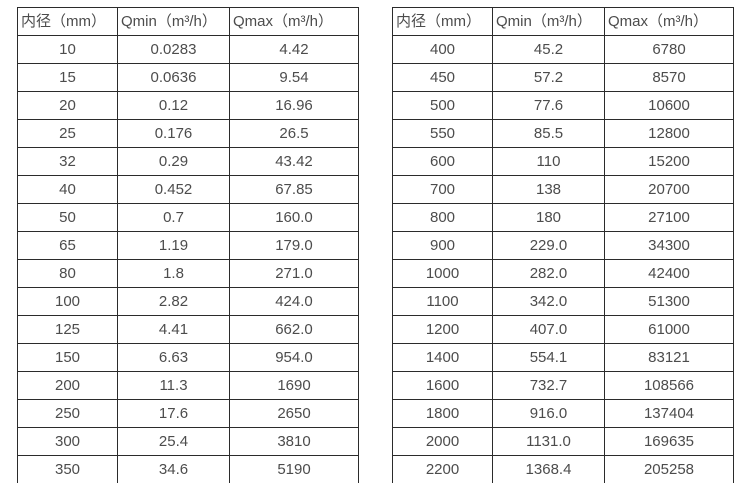 The width and height of the screenshot is (750, 483). Describe the element at coordinates (548, 357) in the screenshot. I see `table-cell: 554.1` at that location.